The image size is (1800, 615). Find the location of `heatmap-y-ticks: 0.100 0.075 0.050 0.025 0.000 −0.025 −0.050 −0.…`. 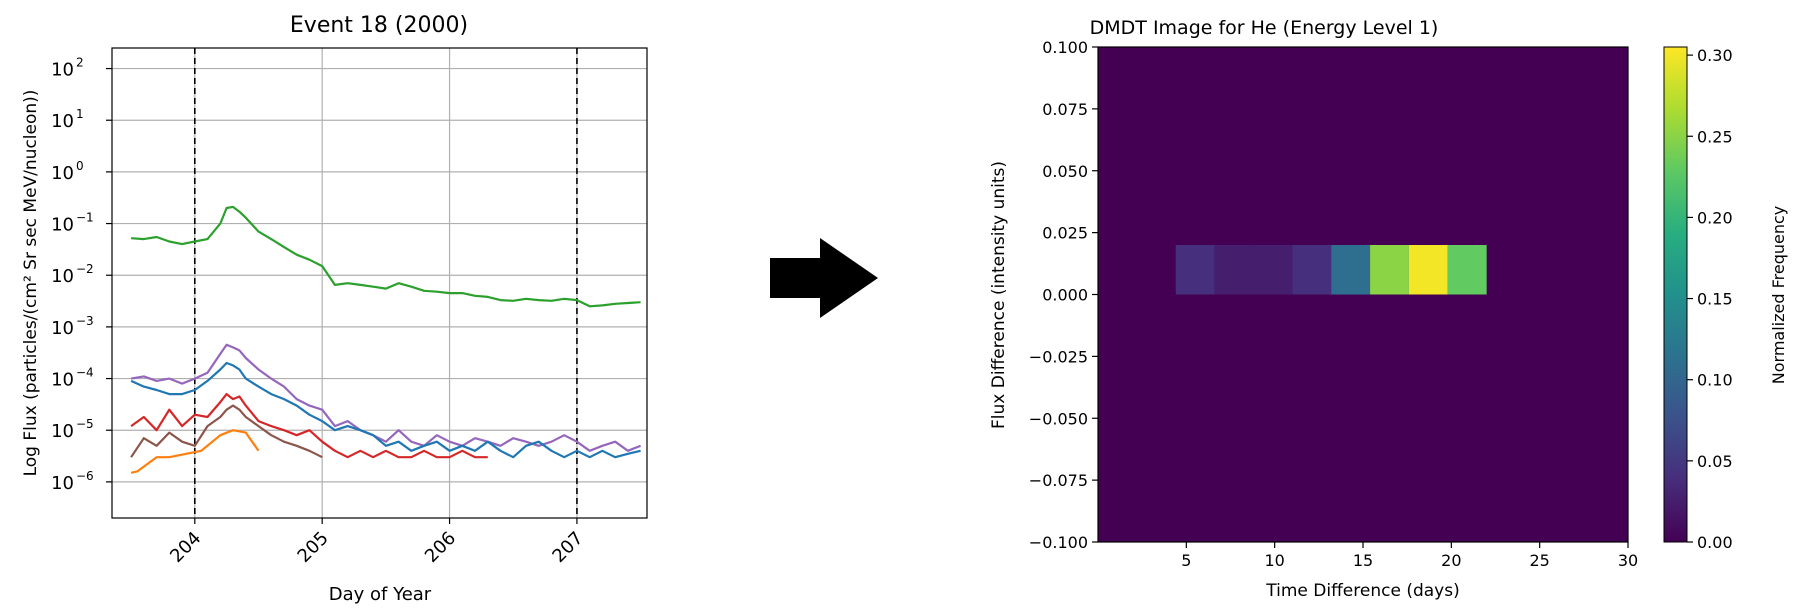

heatmap-y-ticks: 0.100 0.075 0.050 0.025 0.000 −0.025 −0.050 −0.… is located at coordinates (1063, 295).